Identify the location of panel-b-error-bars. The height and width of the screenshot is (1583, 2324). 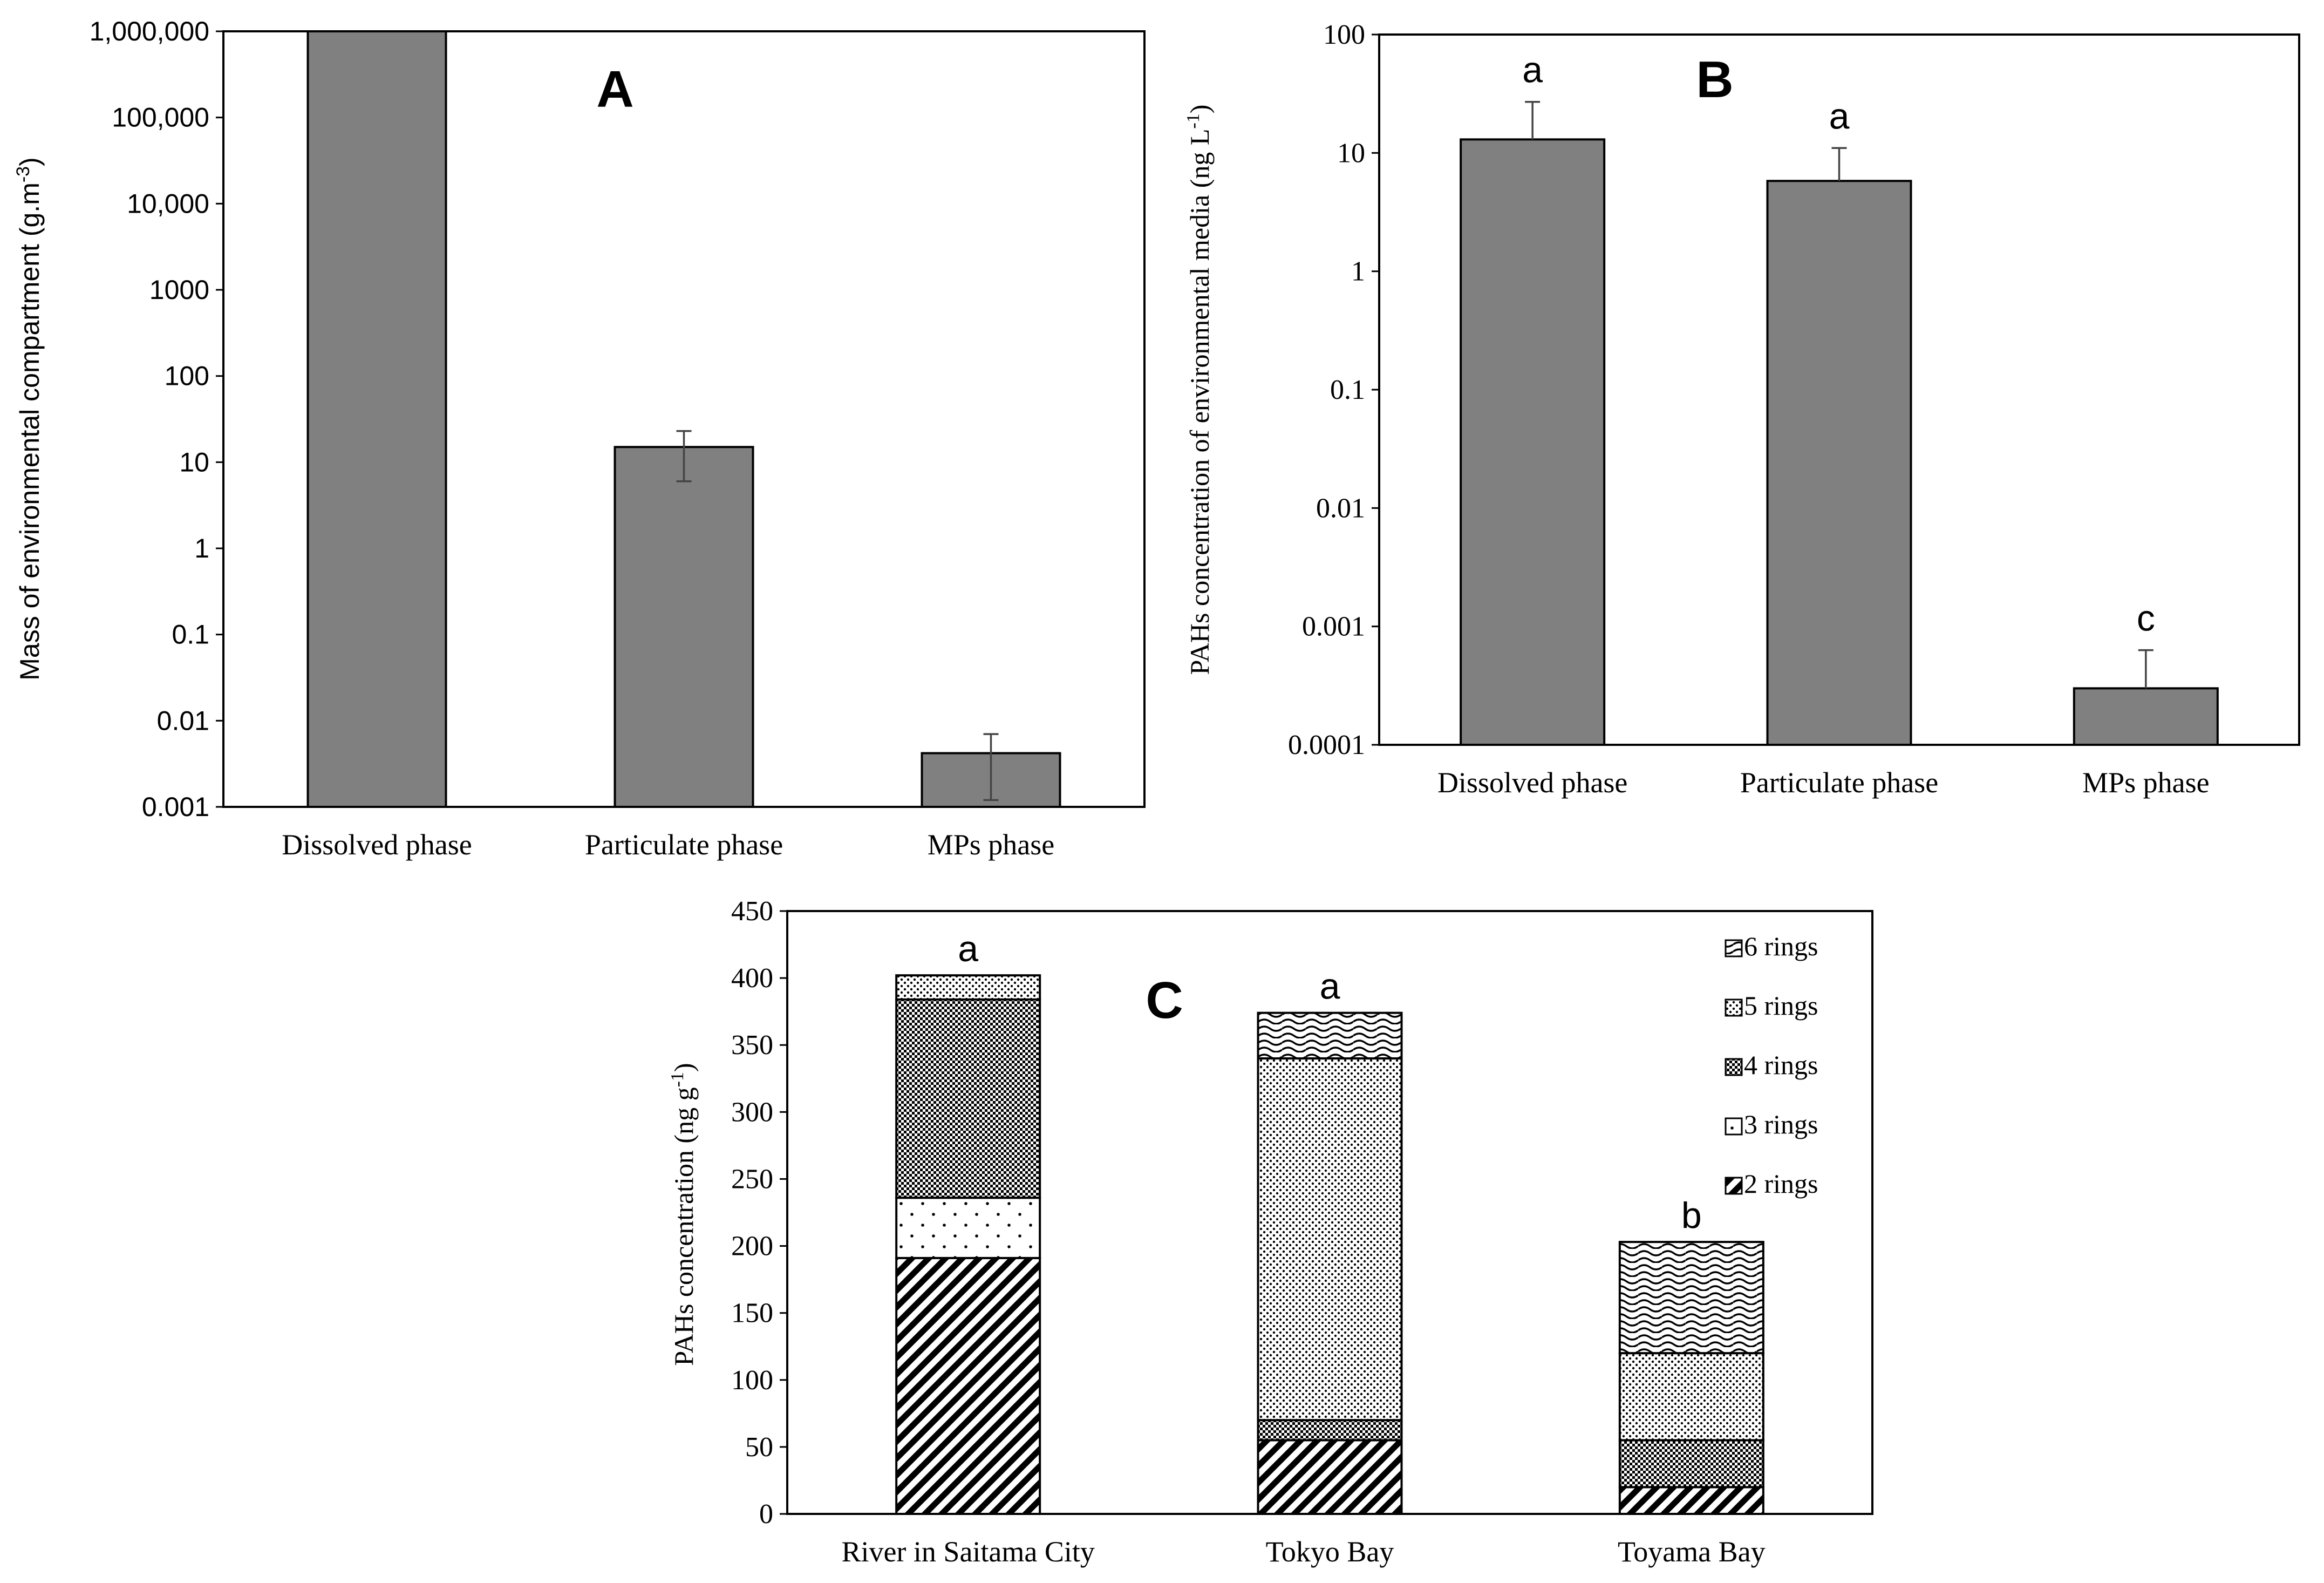
(1839, 394).